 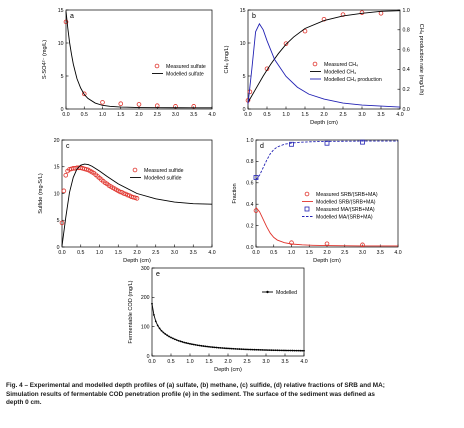 What do you see at coordinates (347, 195) in the screenshot?
I see `legend-label: Measured SRB/(SRB+MA)` at bounding box center [347, 195].